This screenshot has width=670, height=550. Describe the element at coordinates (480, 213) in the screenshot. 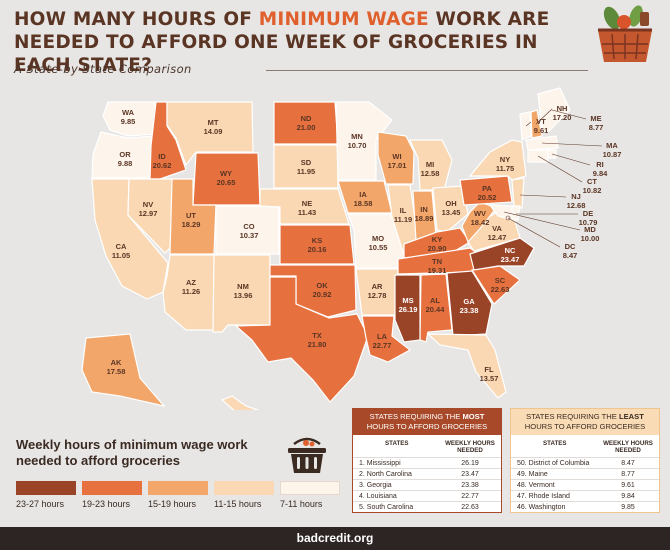

I see `state-code-label: WV` at that location.